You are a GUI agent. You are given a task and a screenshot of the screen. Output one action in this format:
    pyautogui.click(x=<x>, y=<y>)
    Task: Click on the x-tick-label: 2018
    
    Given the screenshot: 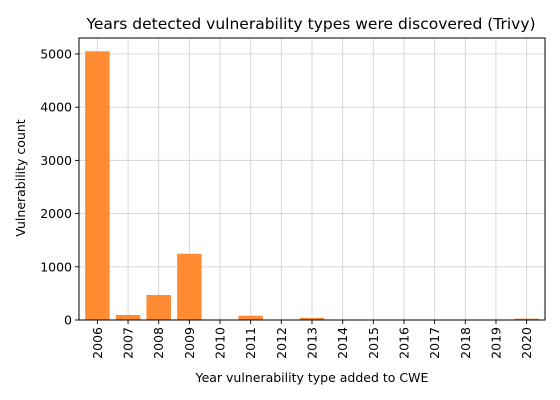 What is the action you would take?
    pyautogui.click(x=465, y=343)
    